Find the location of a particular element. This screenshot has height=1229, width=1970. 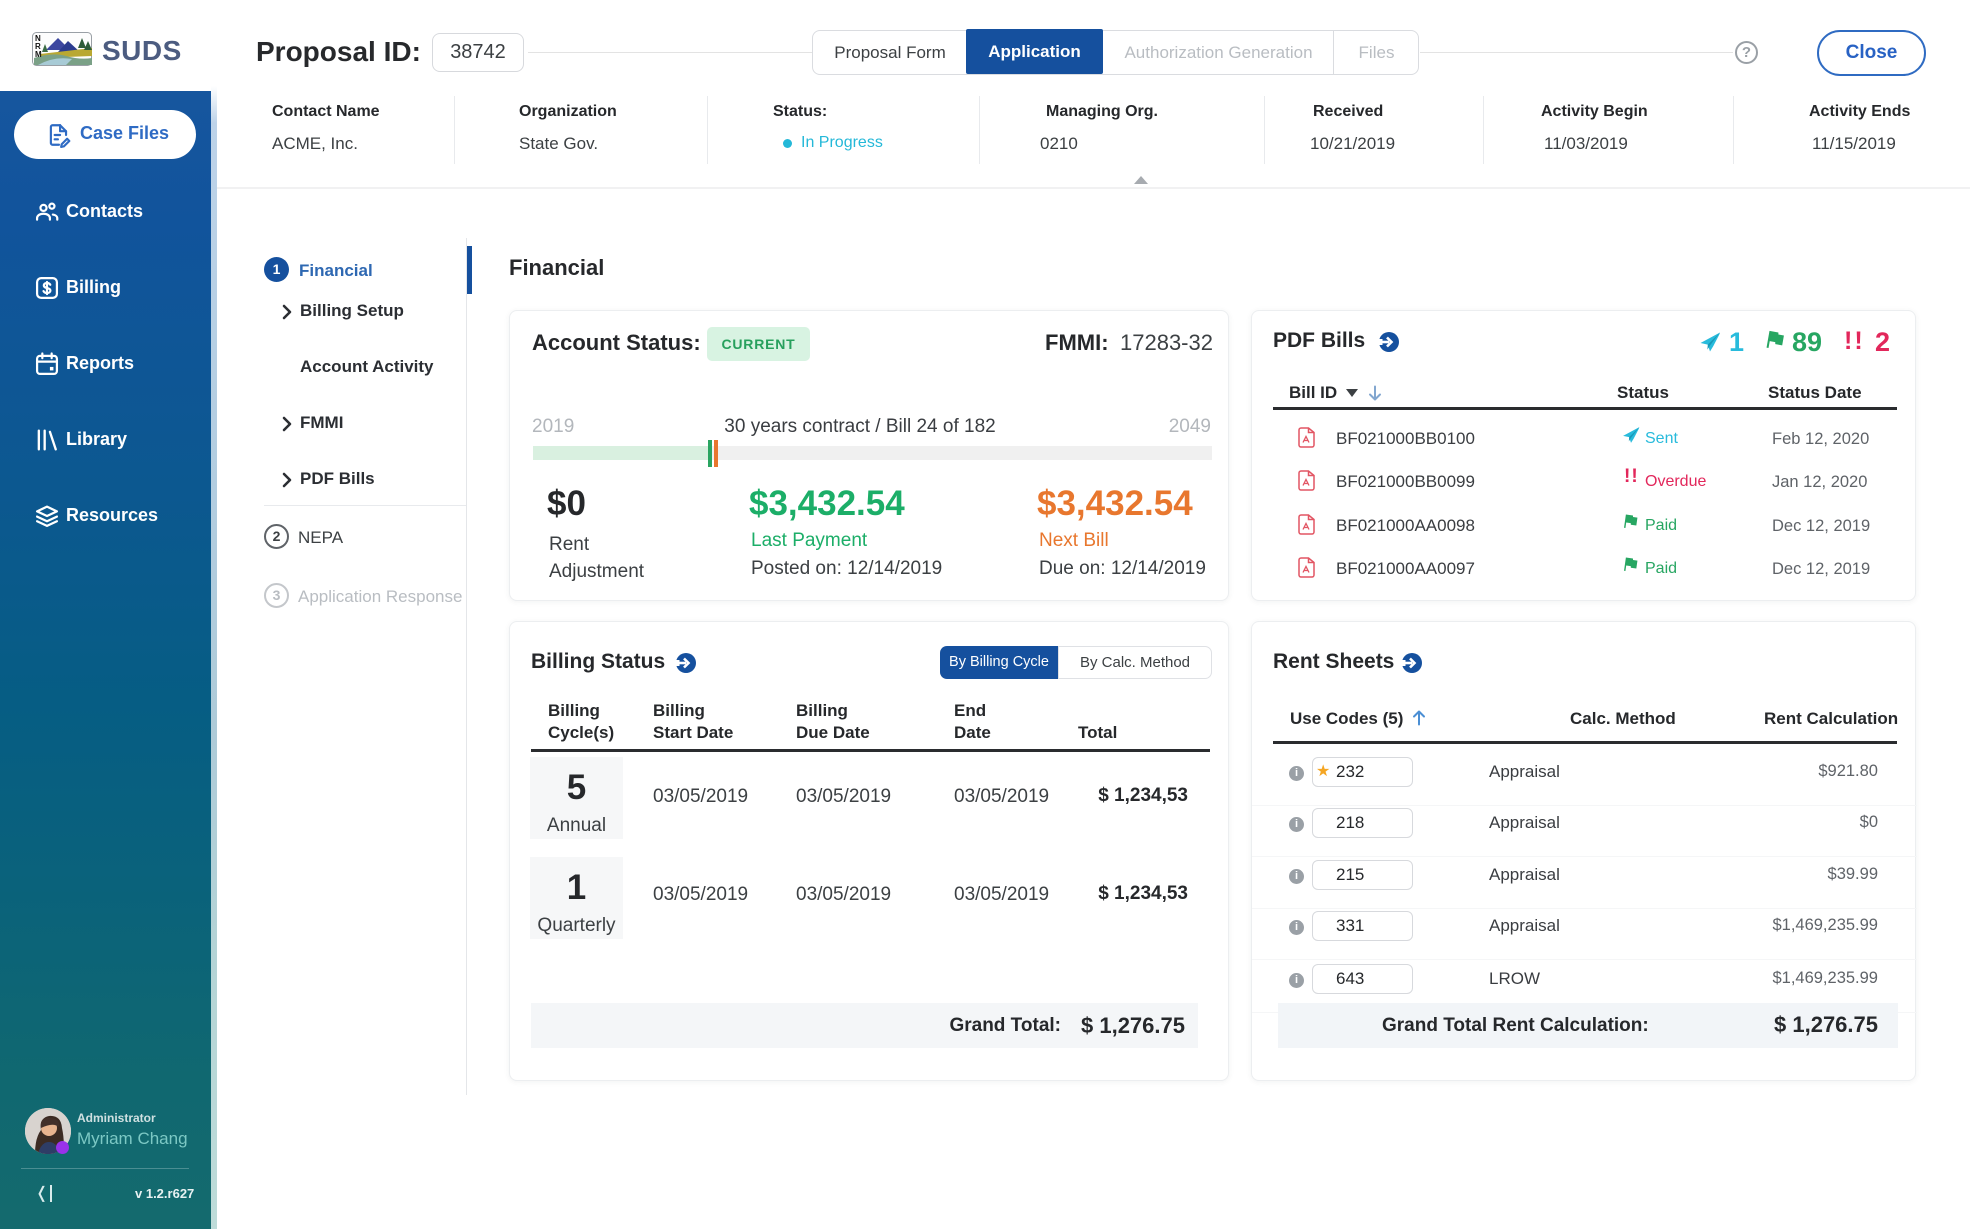

svg-text: M is located at coordinates (38, 54).